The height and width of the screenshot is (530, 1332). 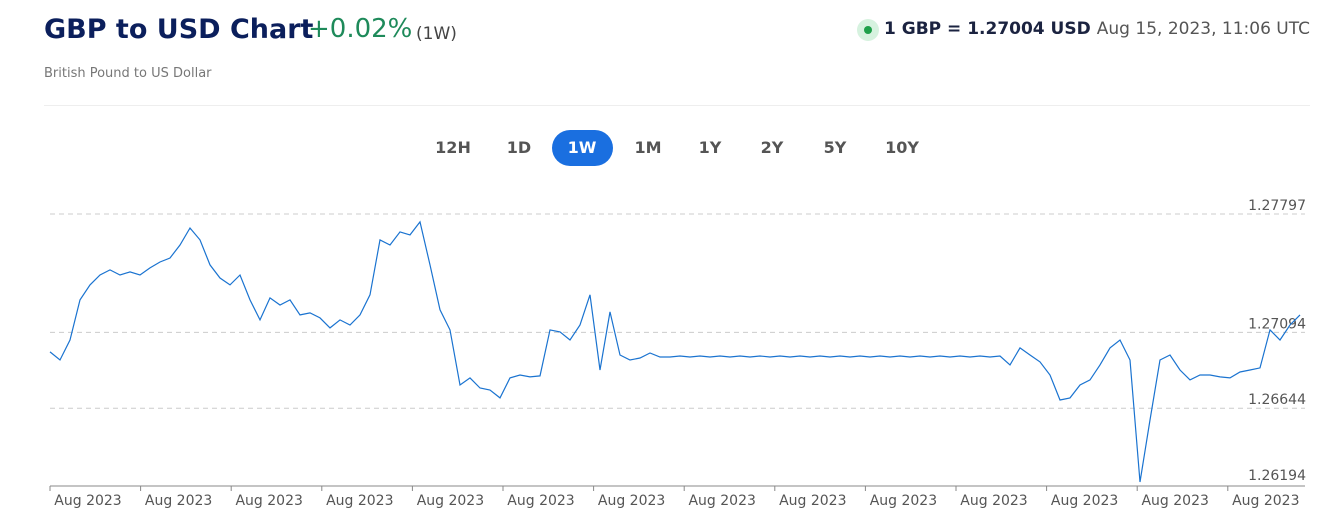 I want to click on change: +0.02%, so click(x=360, y=29).